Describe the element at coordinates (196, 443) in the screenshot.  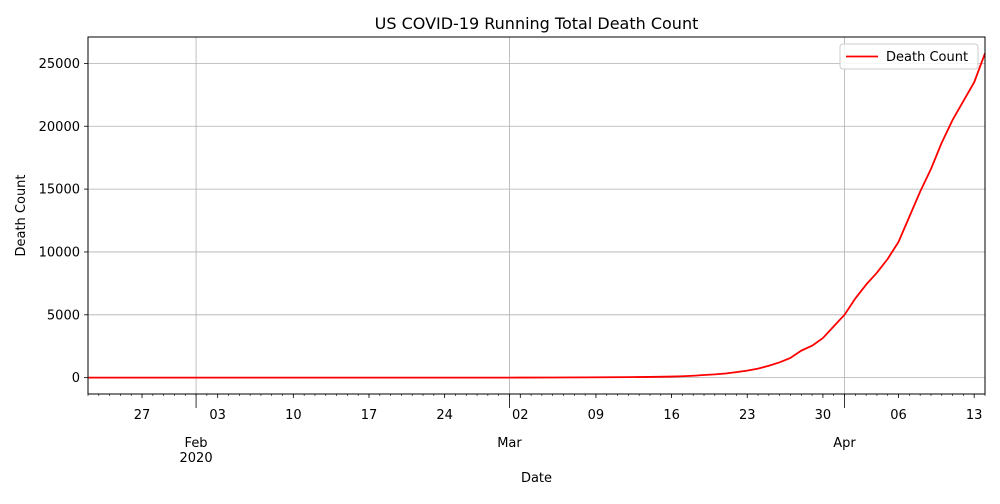
I see `x-month-label: Feb` at that location.